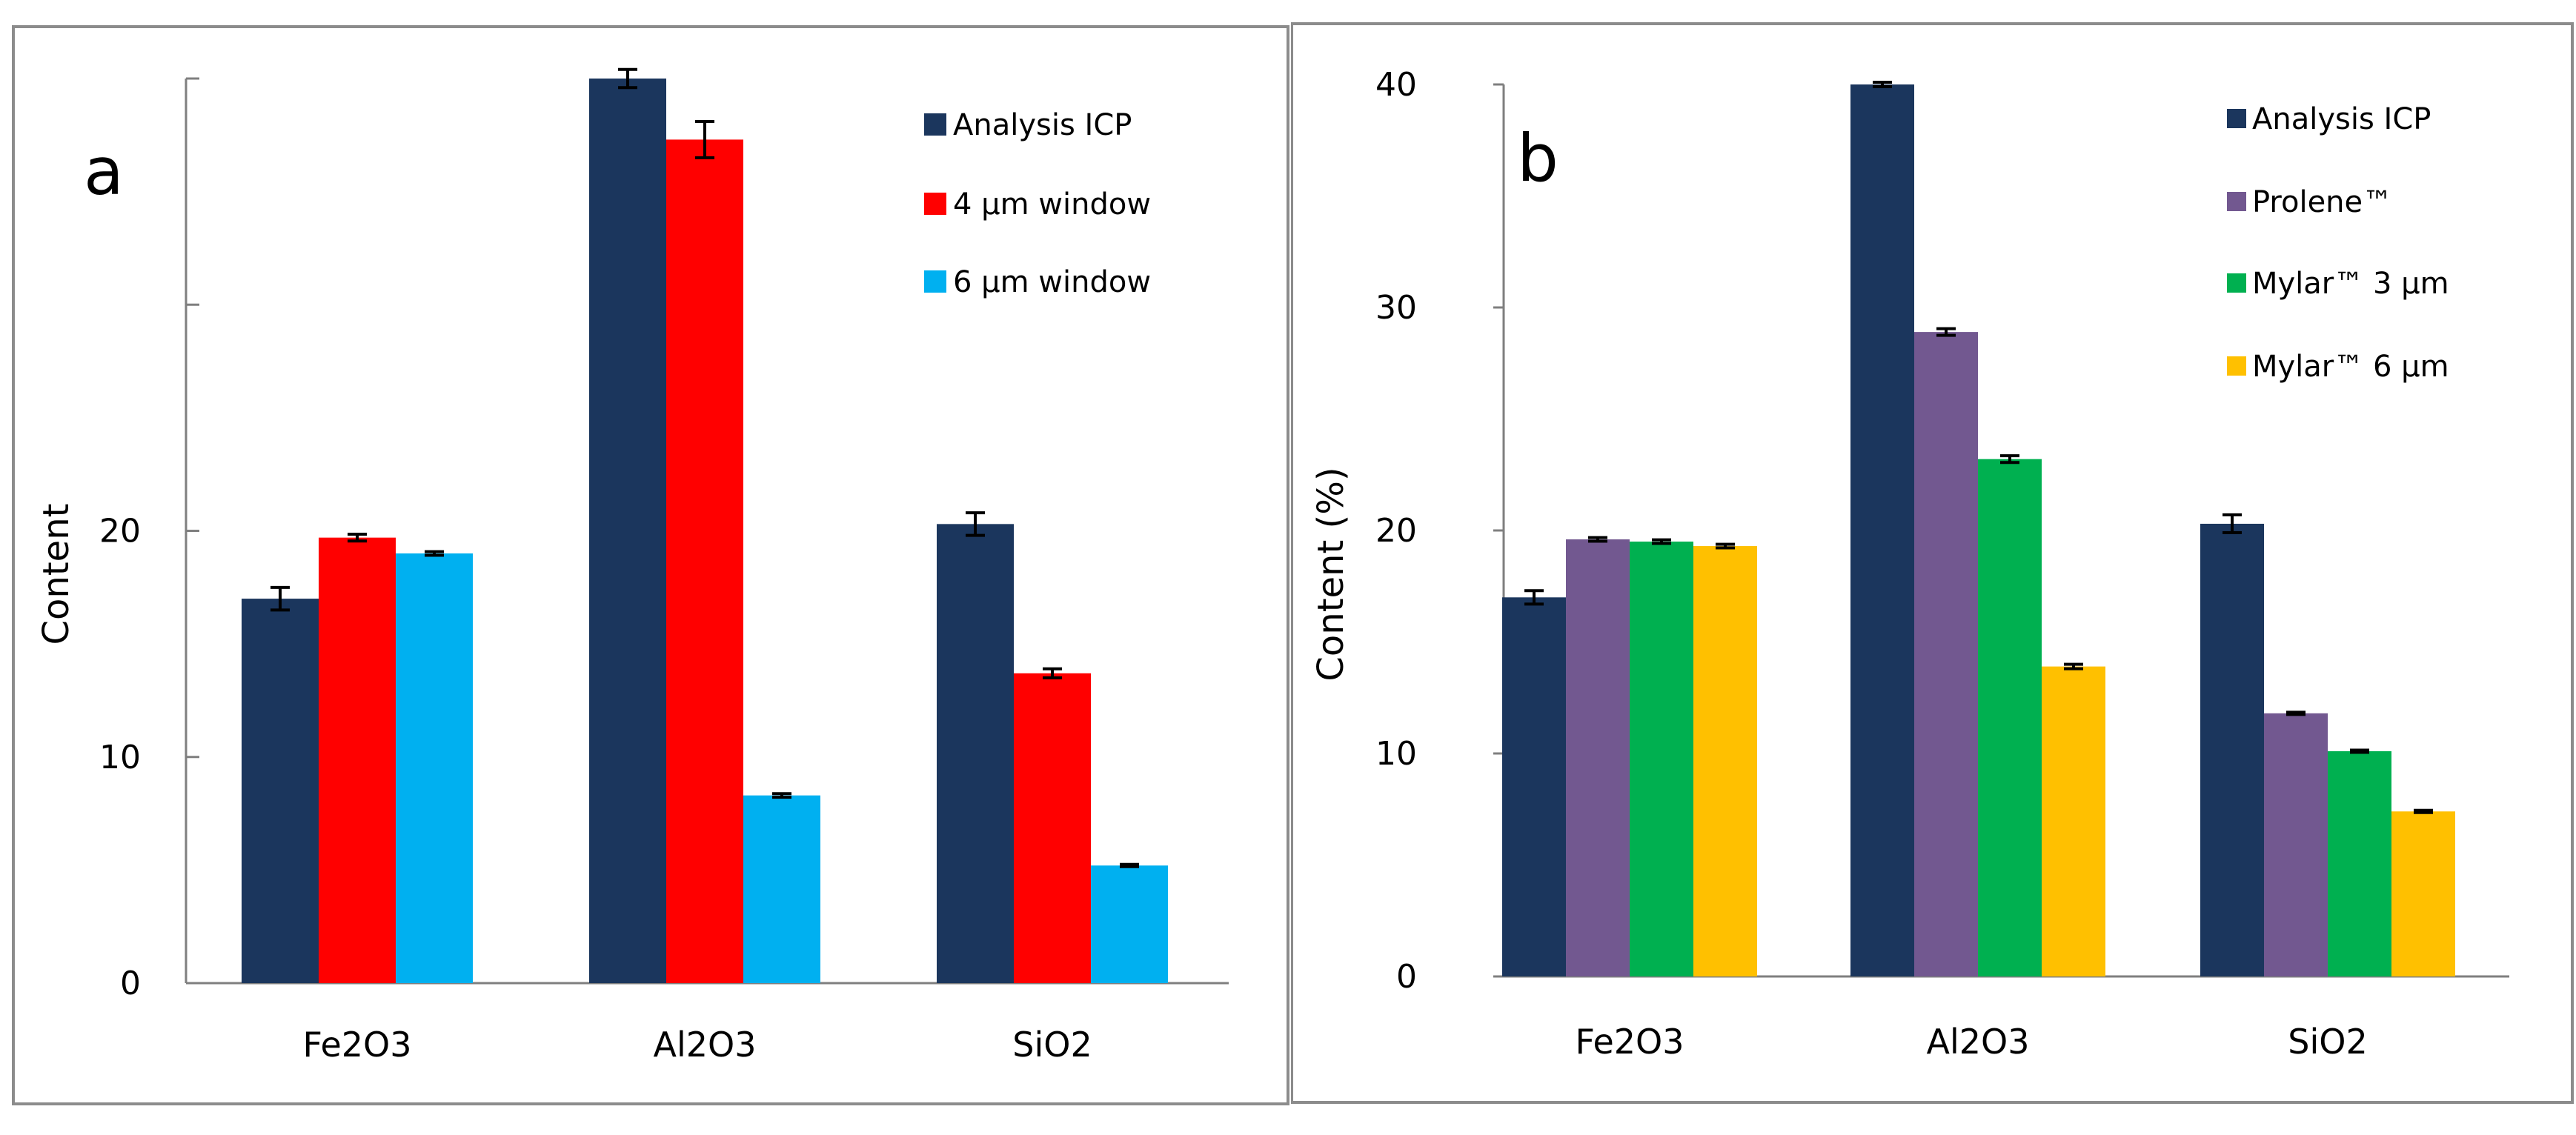 Image resolution: width=2576 pixels, height=1135 pixels. Describe the element at coordinates (2322, 202) in the screenshot. I see `legend-label-b-prolene: Prolene™` at that location.